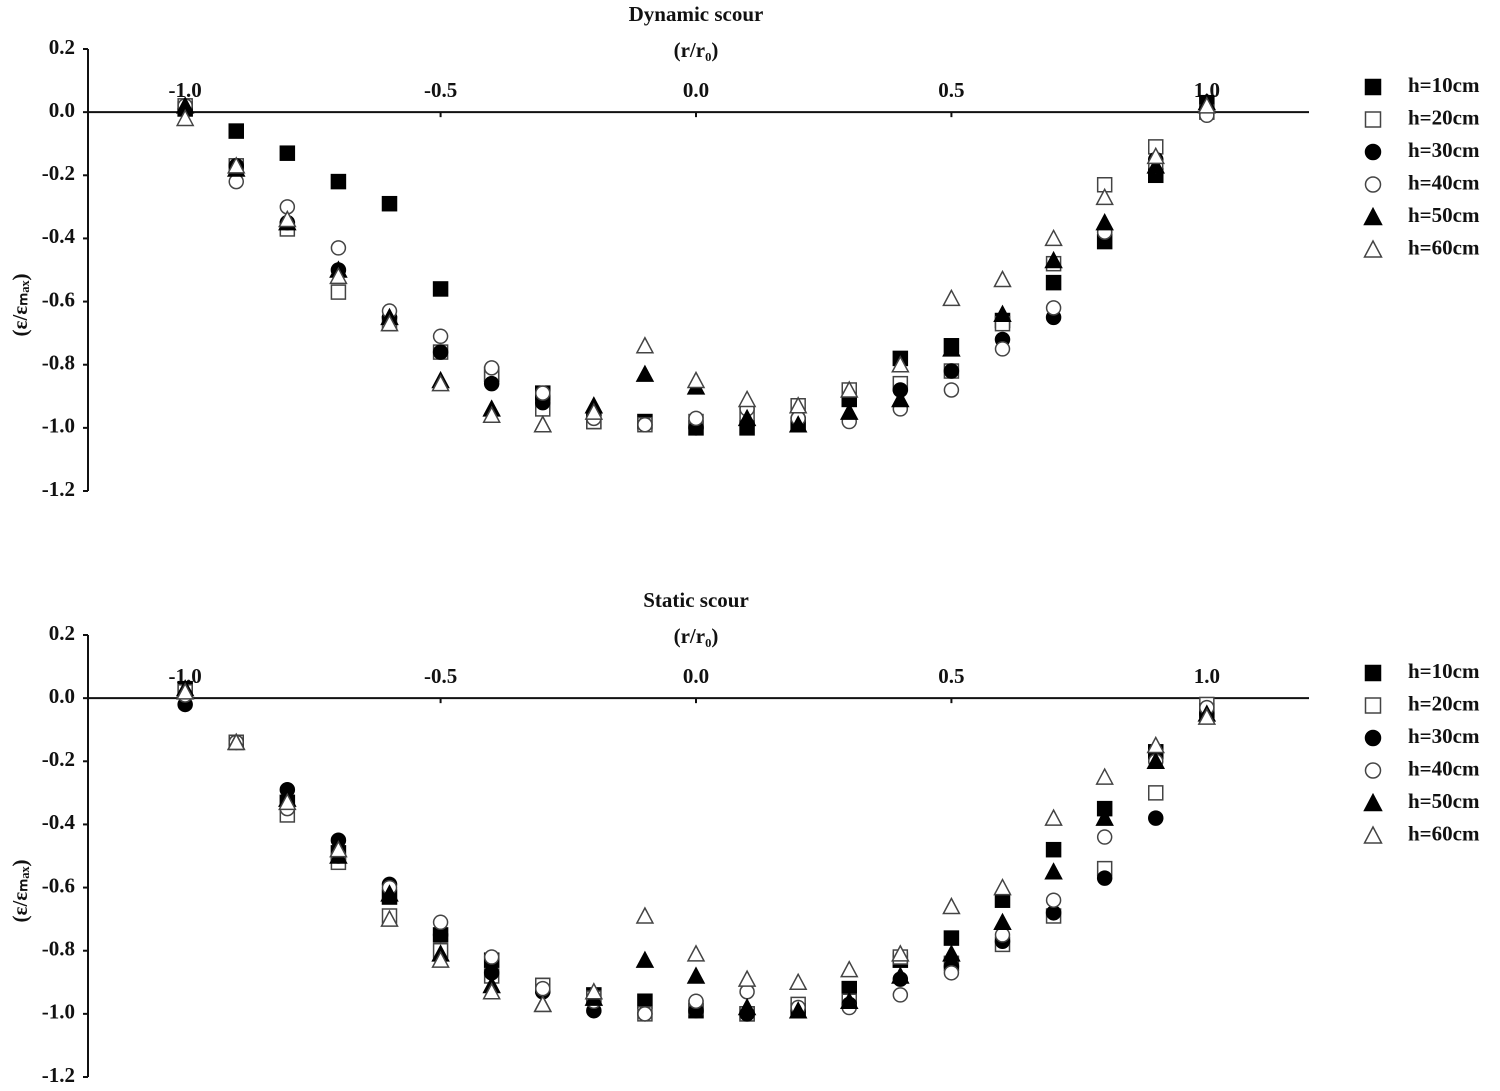 The width and height of the screenshot is (1500, 1091). I want to click on y-tick-label: -0.6, so click(58, 299).